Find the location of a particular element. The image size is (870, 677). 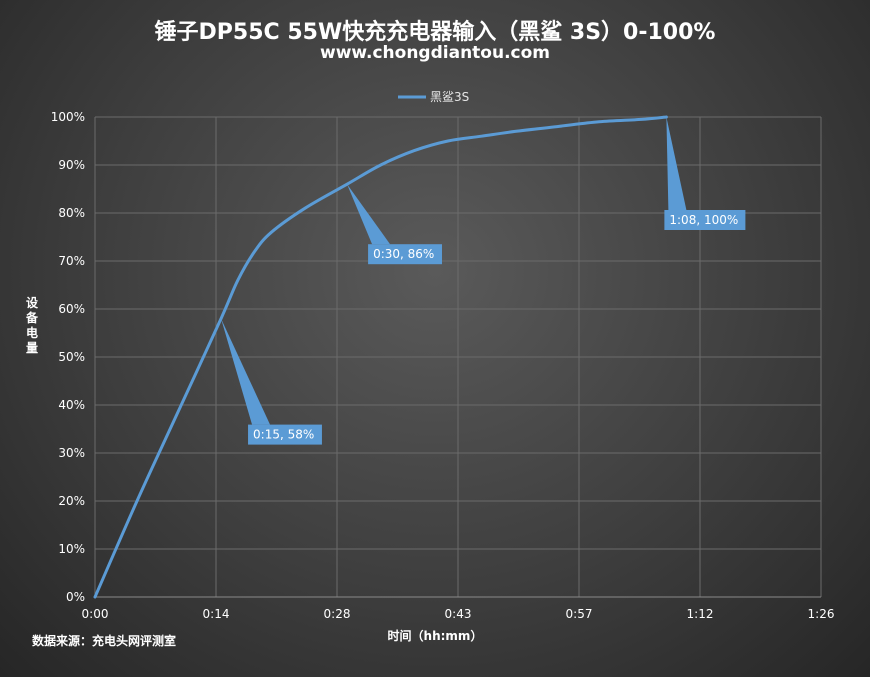

annotation-label: 0:30, 86% is located at coordinates (403, 254).